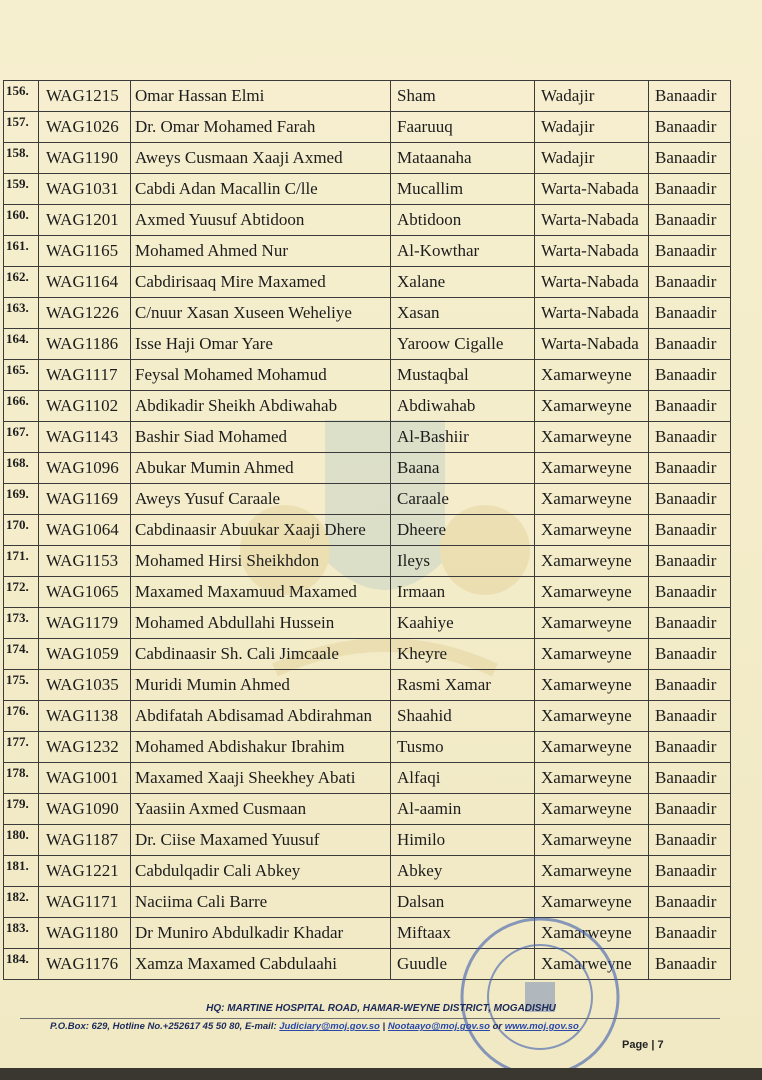 The image size is (762, 1080). What do you see at coordinates (21, 437) in the screenshot?
I see `cell-num: 167.` at bounding box center [21, 437].